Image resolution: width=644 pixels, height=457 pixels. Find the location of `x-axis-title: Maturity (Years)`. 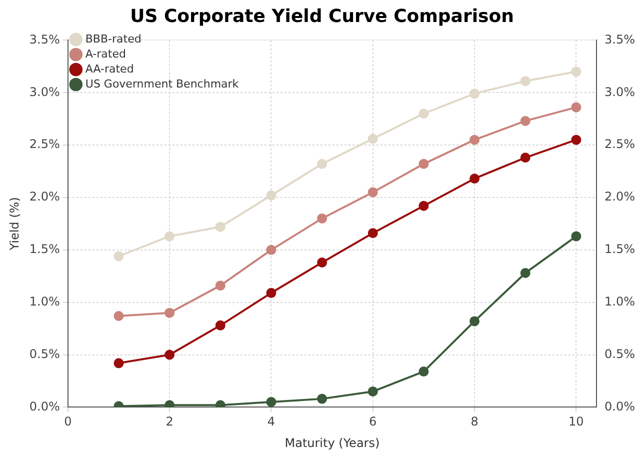

x-axis-title: Maturity (Years) is located at coordinates (332, 443).